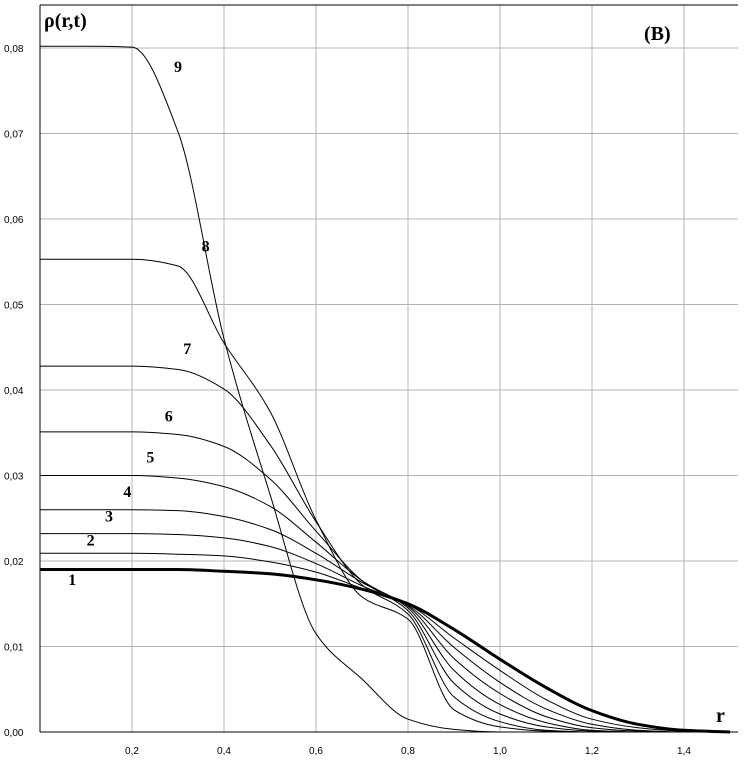 This screenshot has height=765, width=744. I want to click on curve-label-1: 1, so click(72, 580).